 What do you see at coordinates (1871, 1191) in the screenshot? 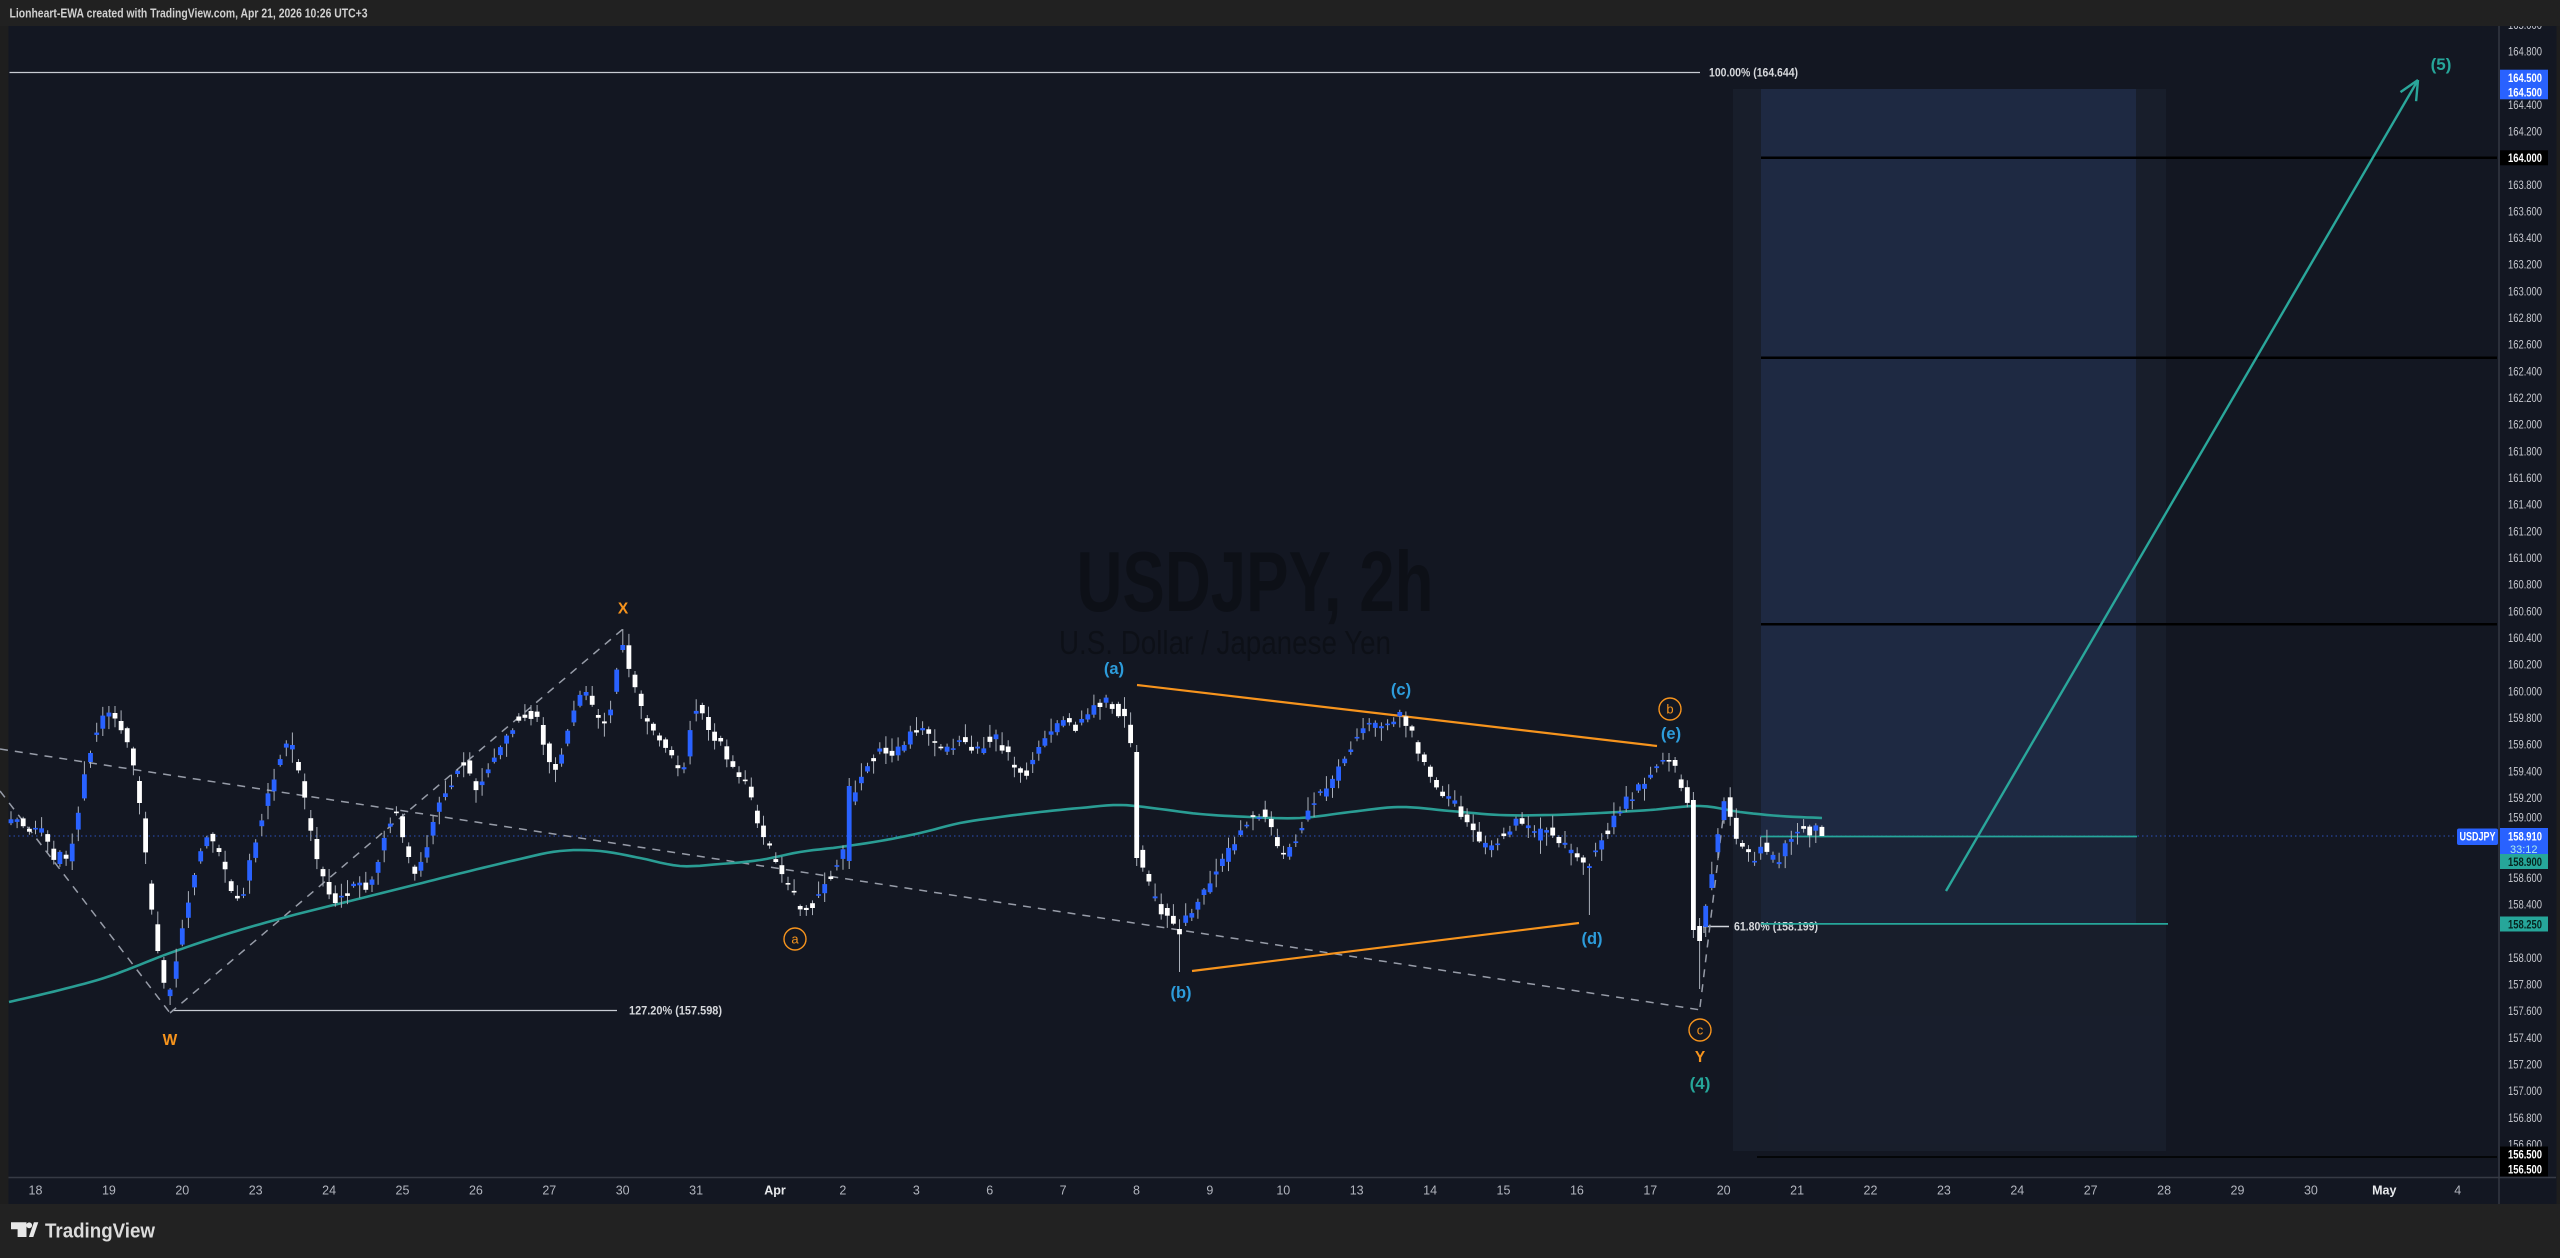
I see `svg-text: 22` at bounding box center [1871, 1191].